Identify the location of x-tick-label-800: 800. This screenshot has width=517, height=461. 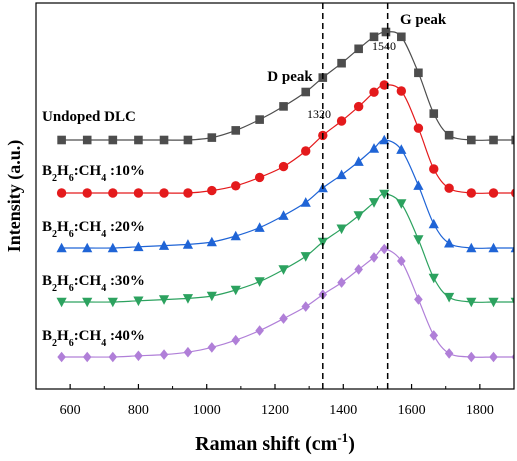
(138, 410).